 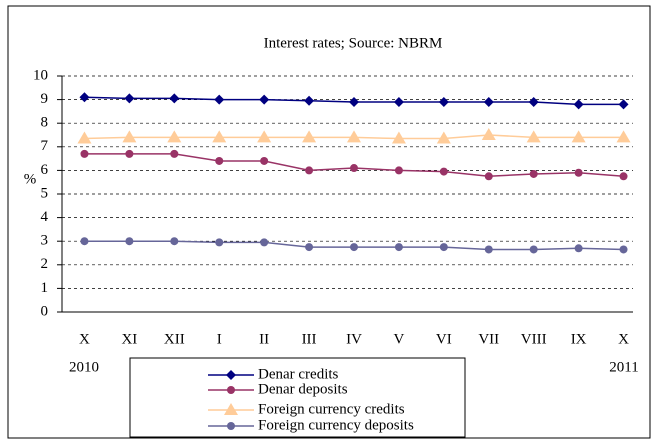 What do you see at coordinates (303, 389) in the screenshot?
I see `legend-label: Denar deposits` at bounding box center [303, 389].